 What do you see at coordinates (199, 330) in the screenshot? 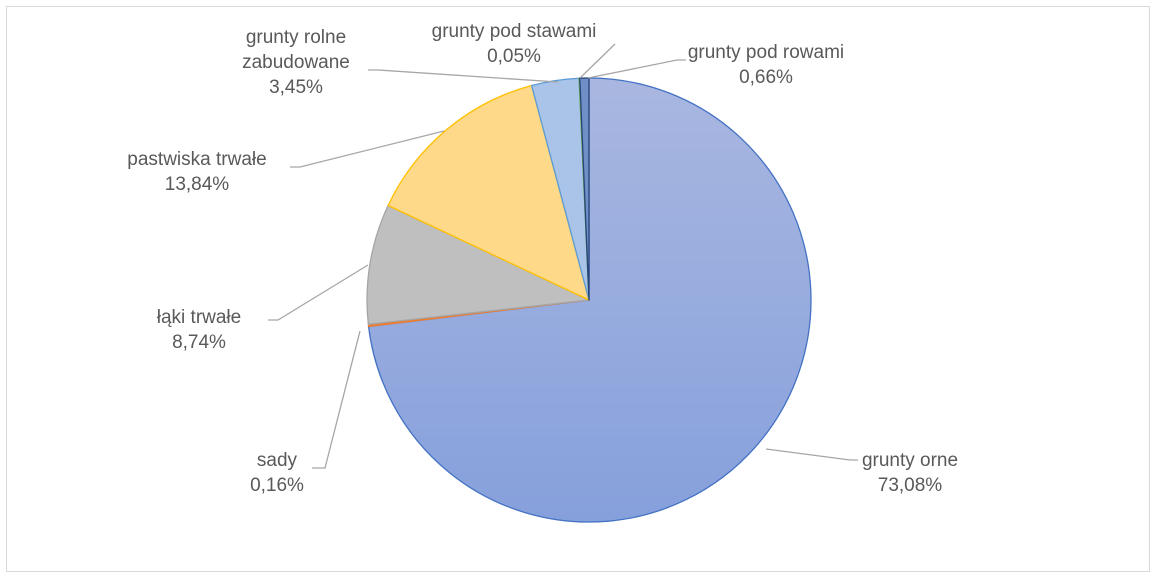
I see `data-label-2: łąki trwałe 8,74%` at bounding box center [199, 330].